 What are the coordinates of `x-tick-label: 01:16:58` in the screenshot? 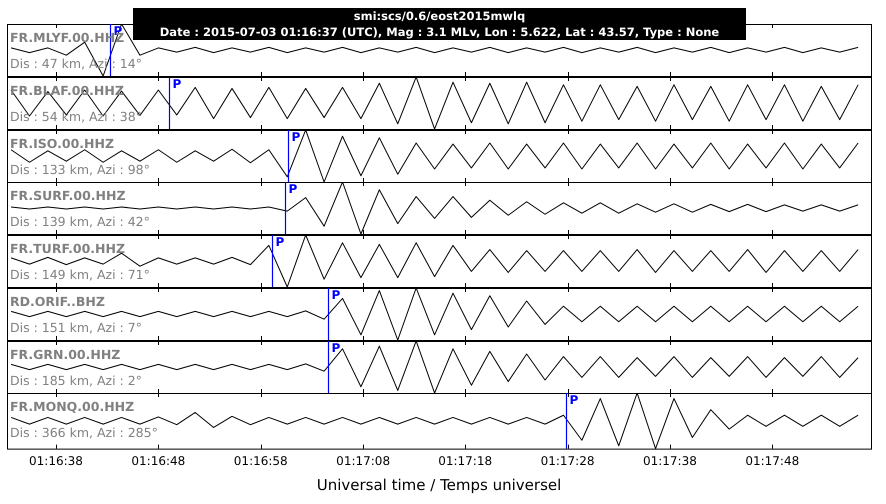 It's located at (261, 461).